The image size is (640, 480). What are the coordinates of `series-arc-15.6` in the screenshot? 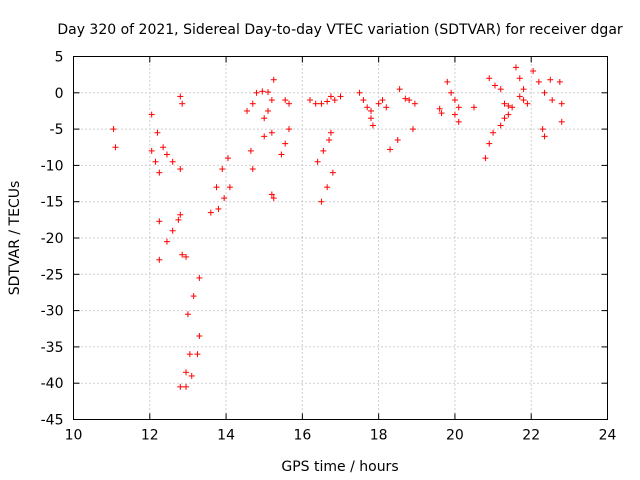 It's located at (287, 102).